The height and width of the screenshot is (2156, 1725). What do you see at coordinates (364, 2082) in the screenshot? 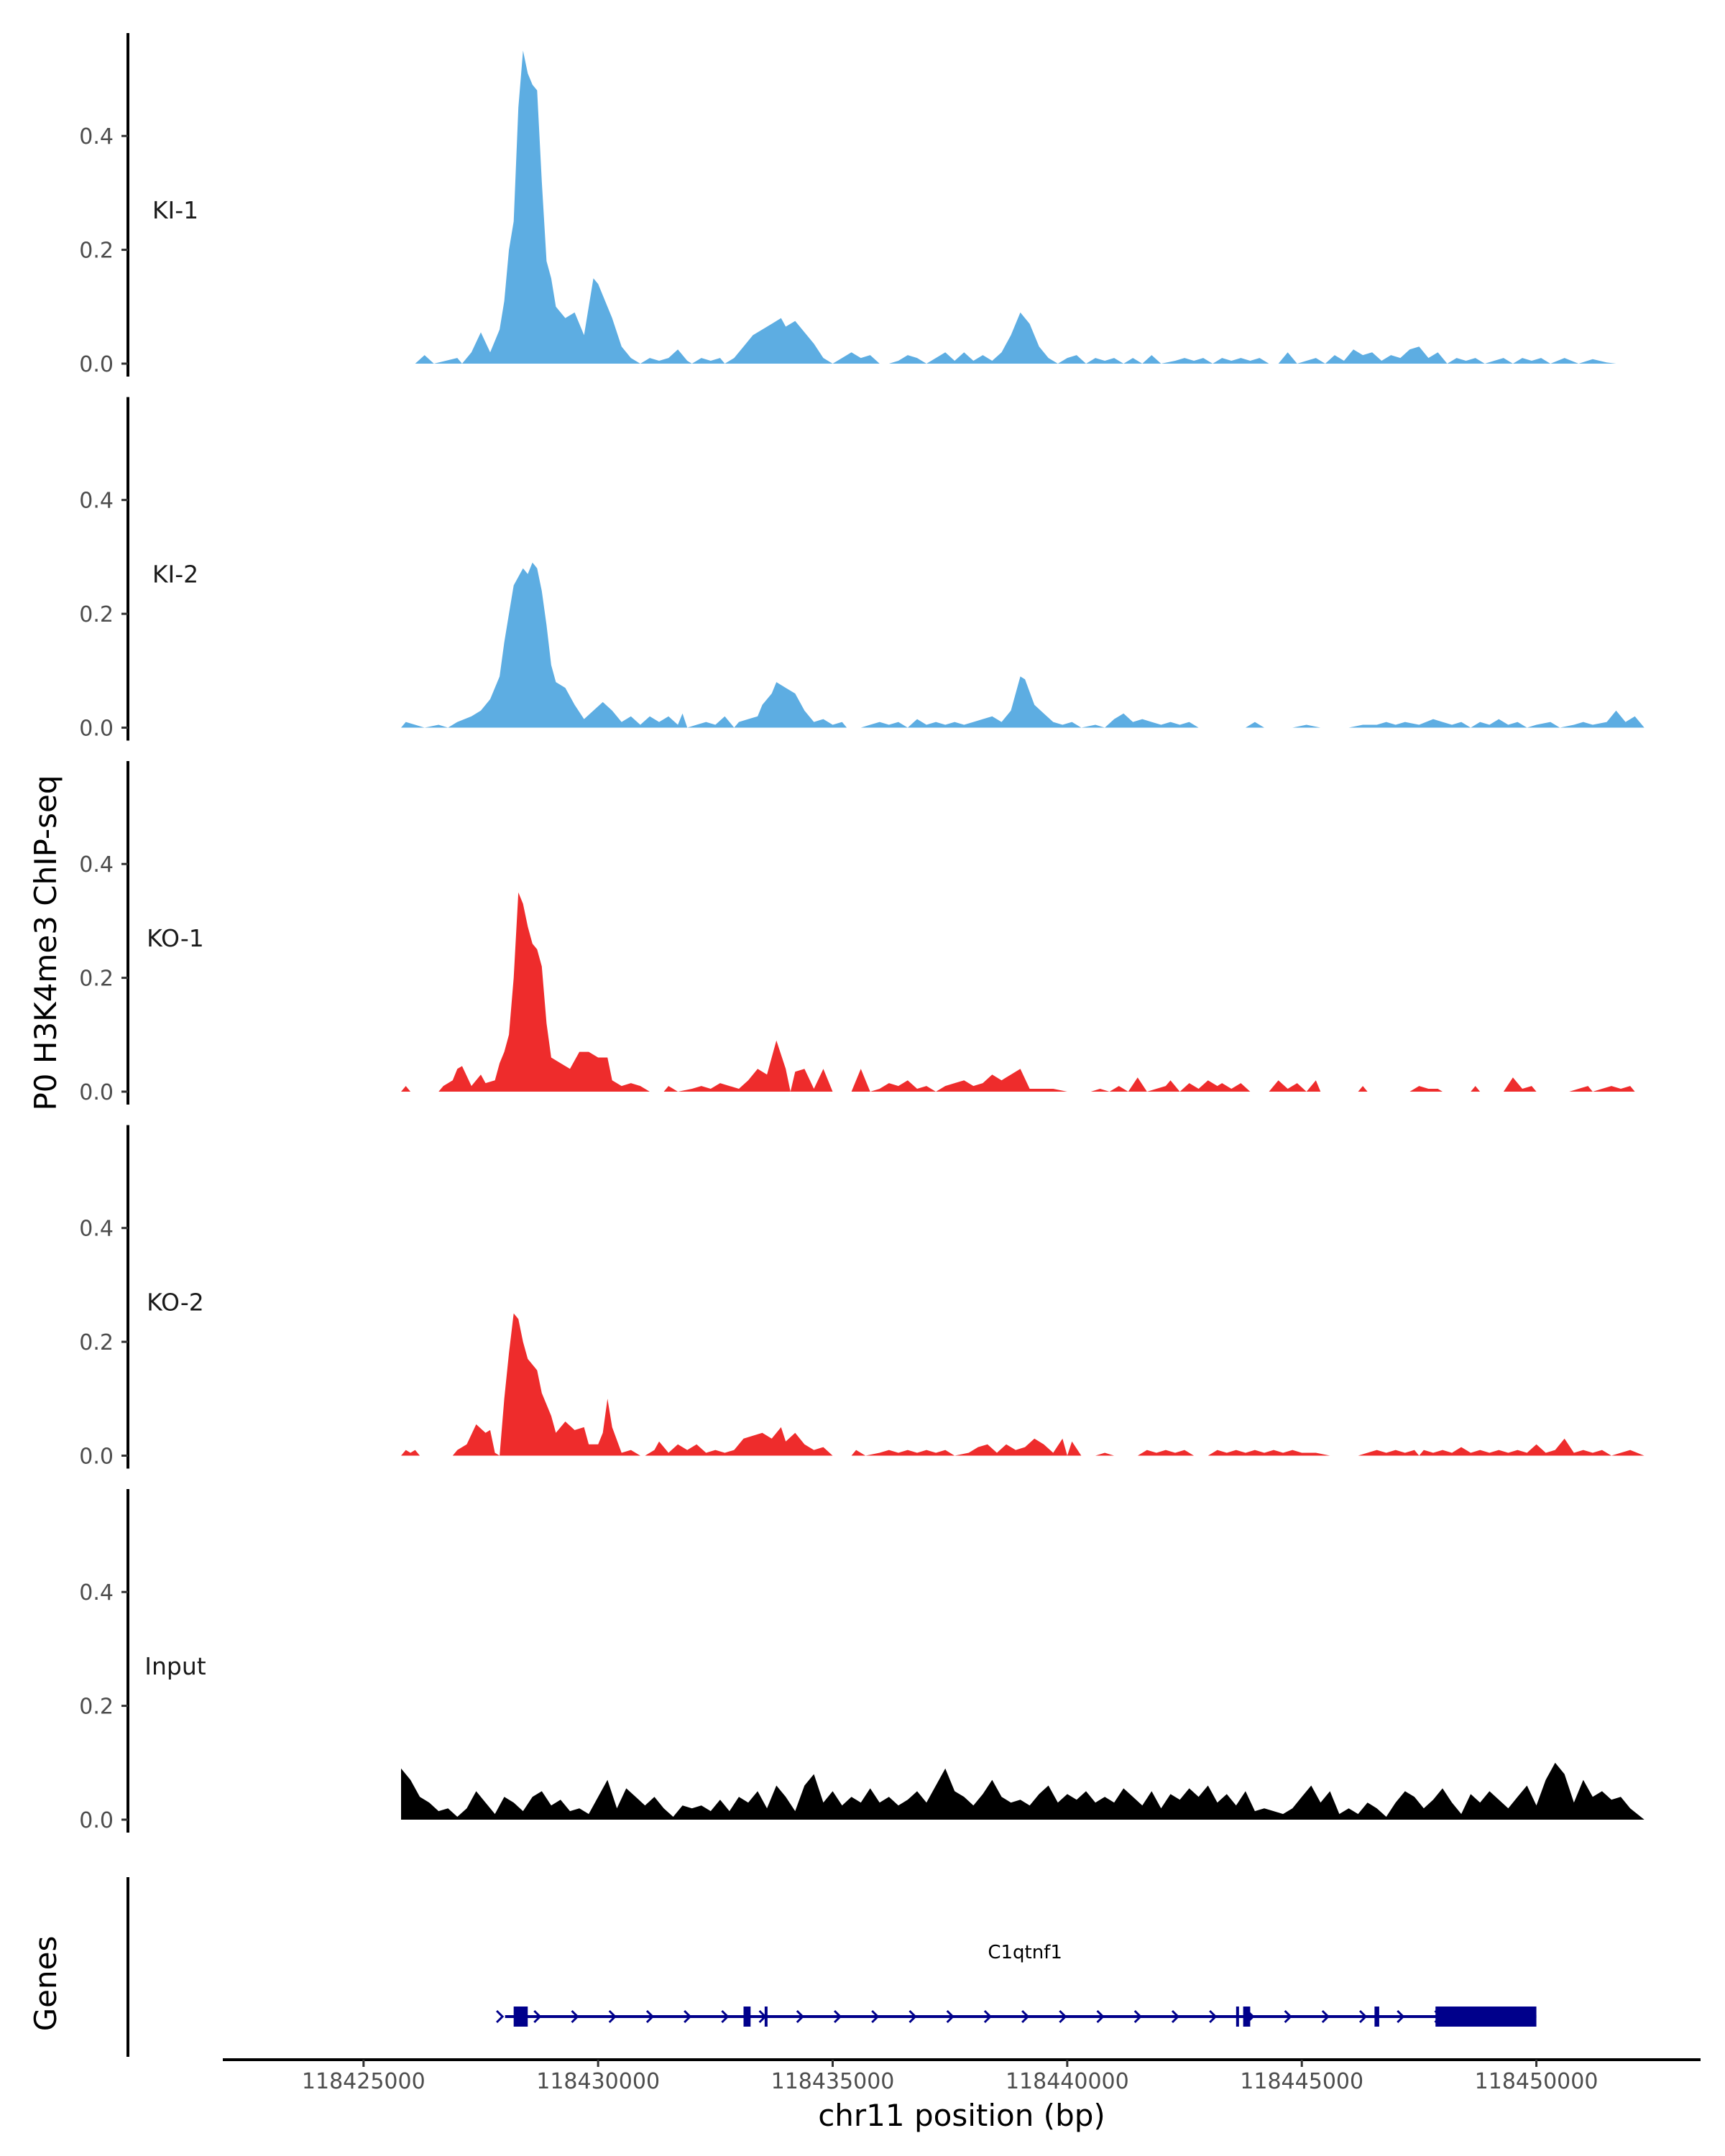
I see `x-tick-label: 118425000` at bounding box center [364, 2082].